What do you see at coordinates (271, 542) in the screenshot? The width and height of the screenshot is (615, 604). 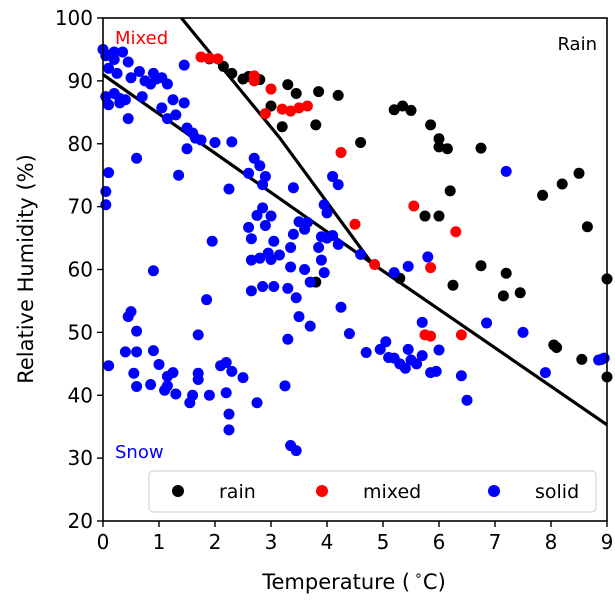 I see `x-tick-label: 3` at bounding box center [271, 542].